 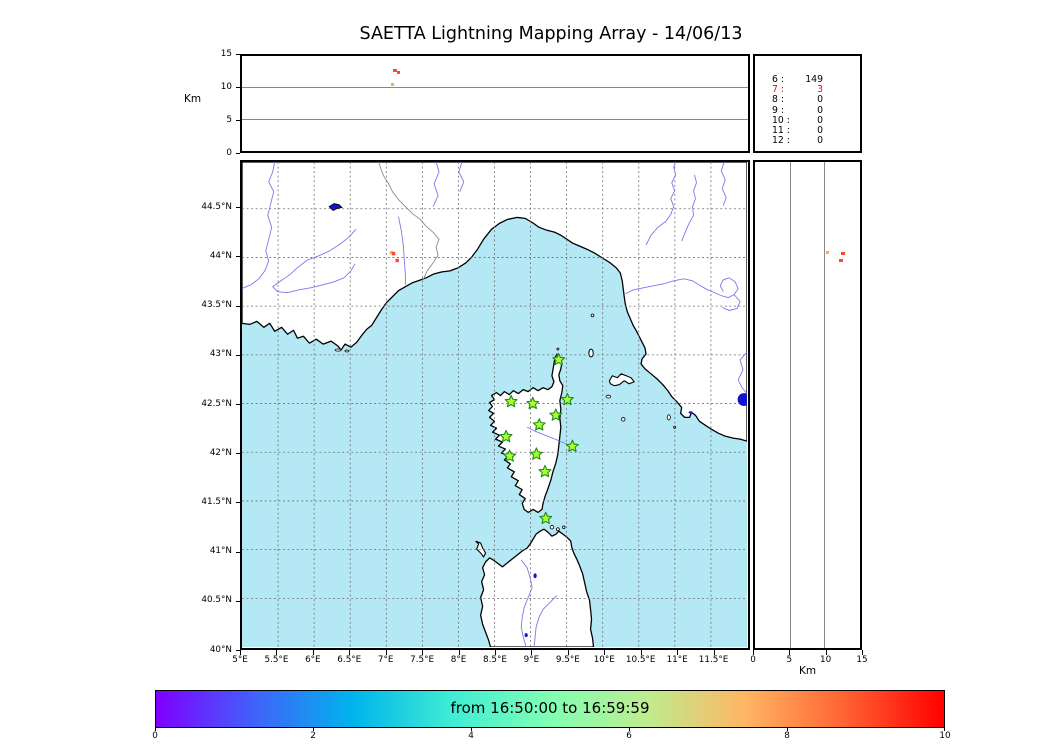 What do you see at coordinates (629, 735) in the screenshot?
I see `colorbar-tick-label: 6` at bounding box center [629, 735].